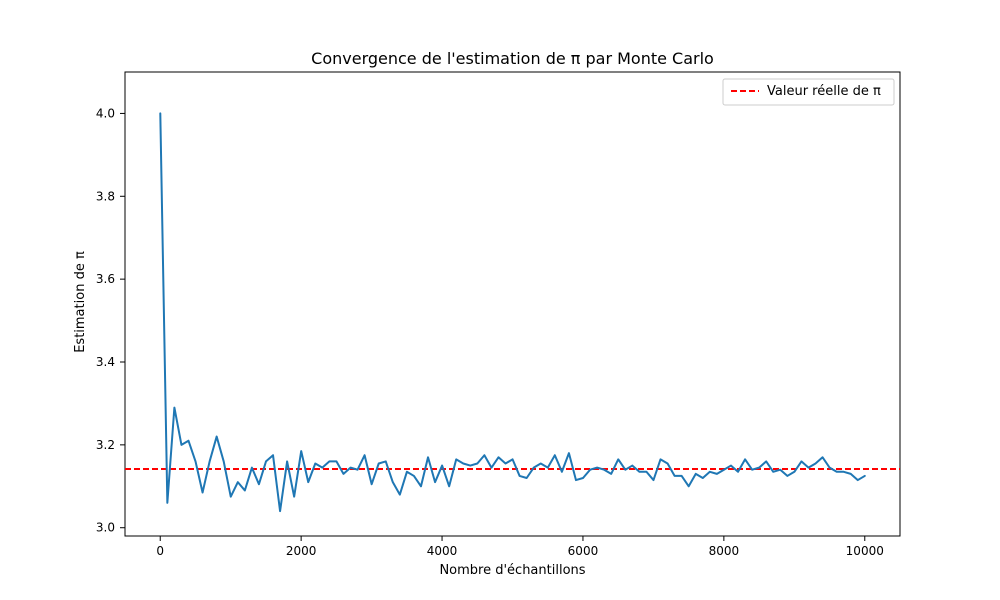 The image size is (1000, 600). I want to click on x-axis-ticks: 0 2000 4000 6000 8000 10000, so click(520, 547).